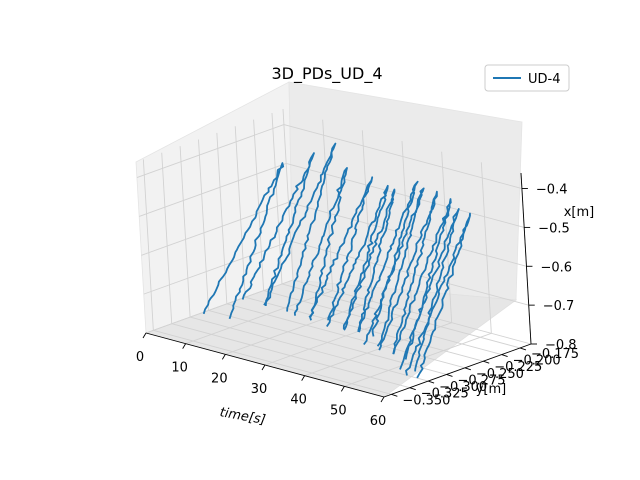 This screenshot has height=480, width=640. I want to click on legend-label: UD-4, so click(544, 79).